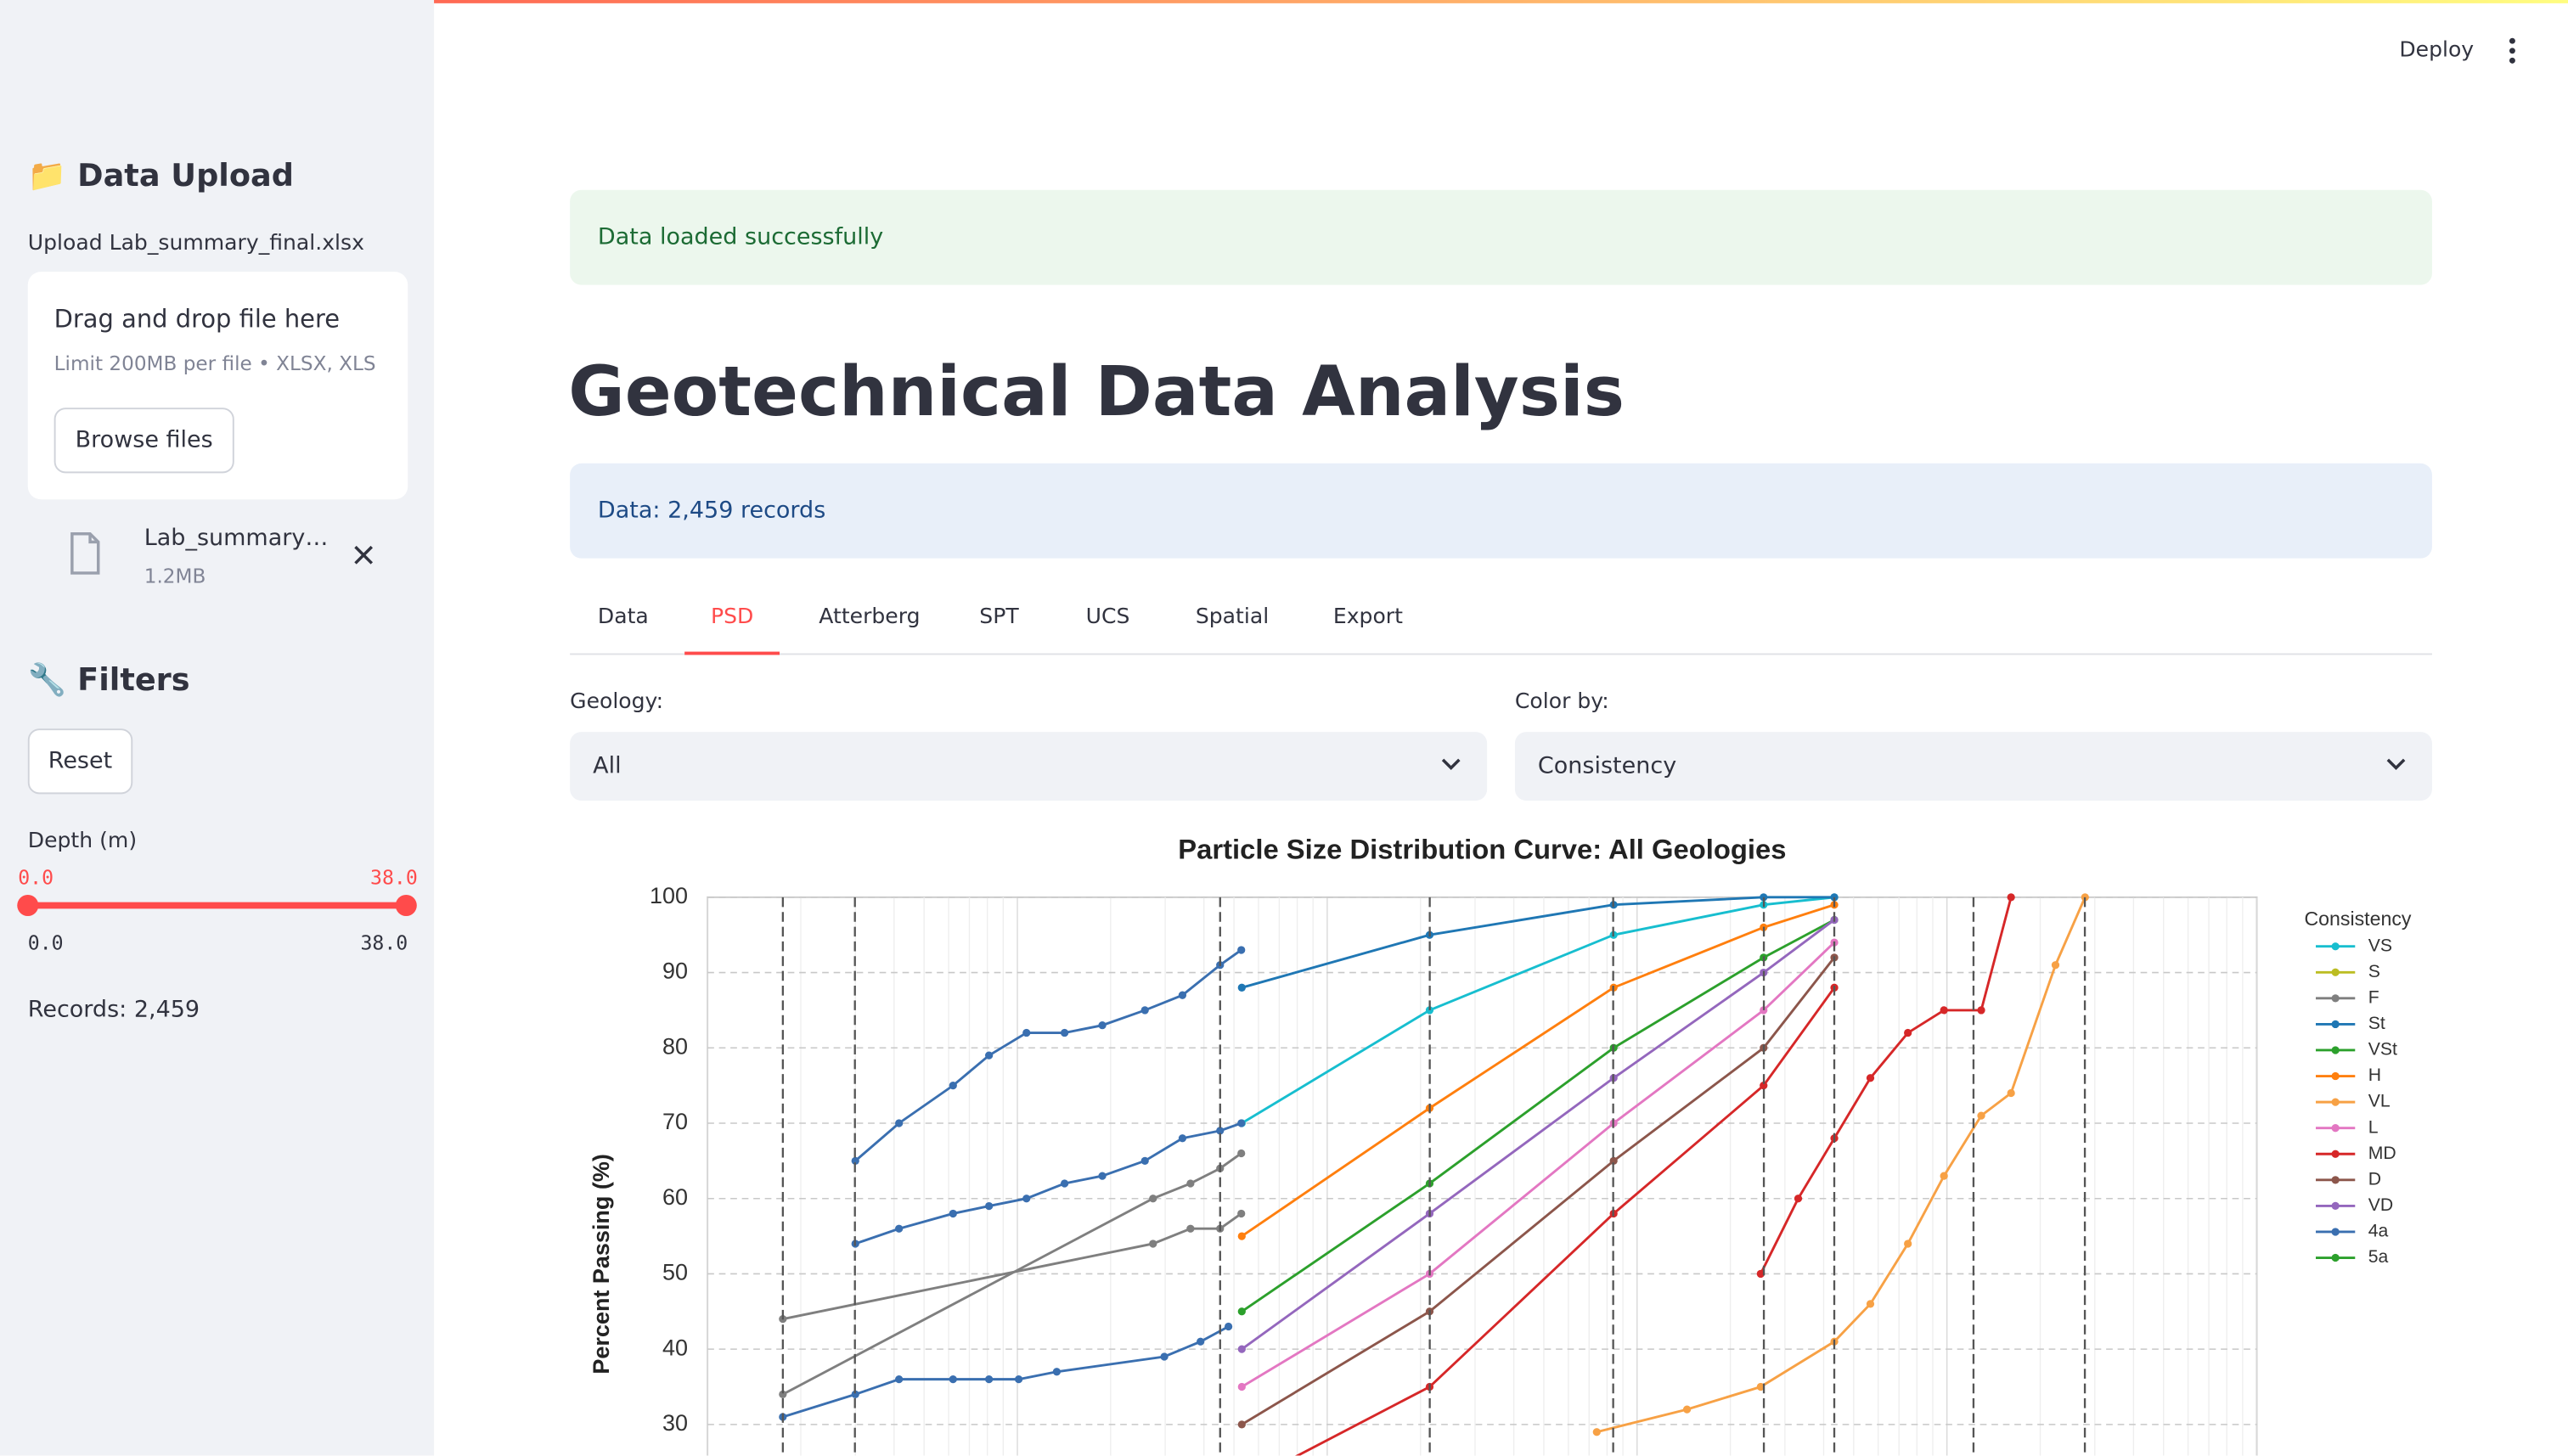  What do you see at coordinates (175, 576) in the screenshot?
I see `file-size: 1.2MB` at bounding box center [175, 576].